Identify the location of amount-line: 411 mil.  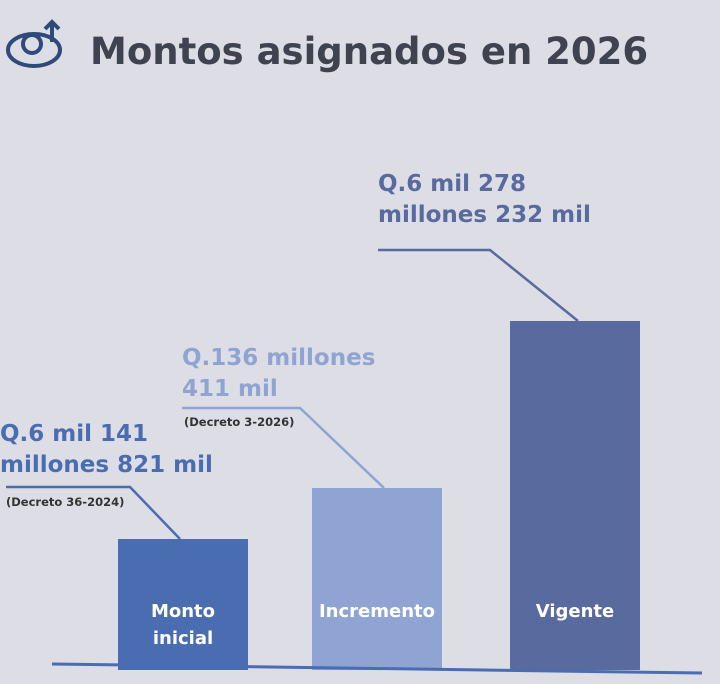
(230, 389).